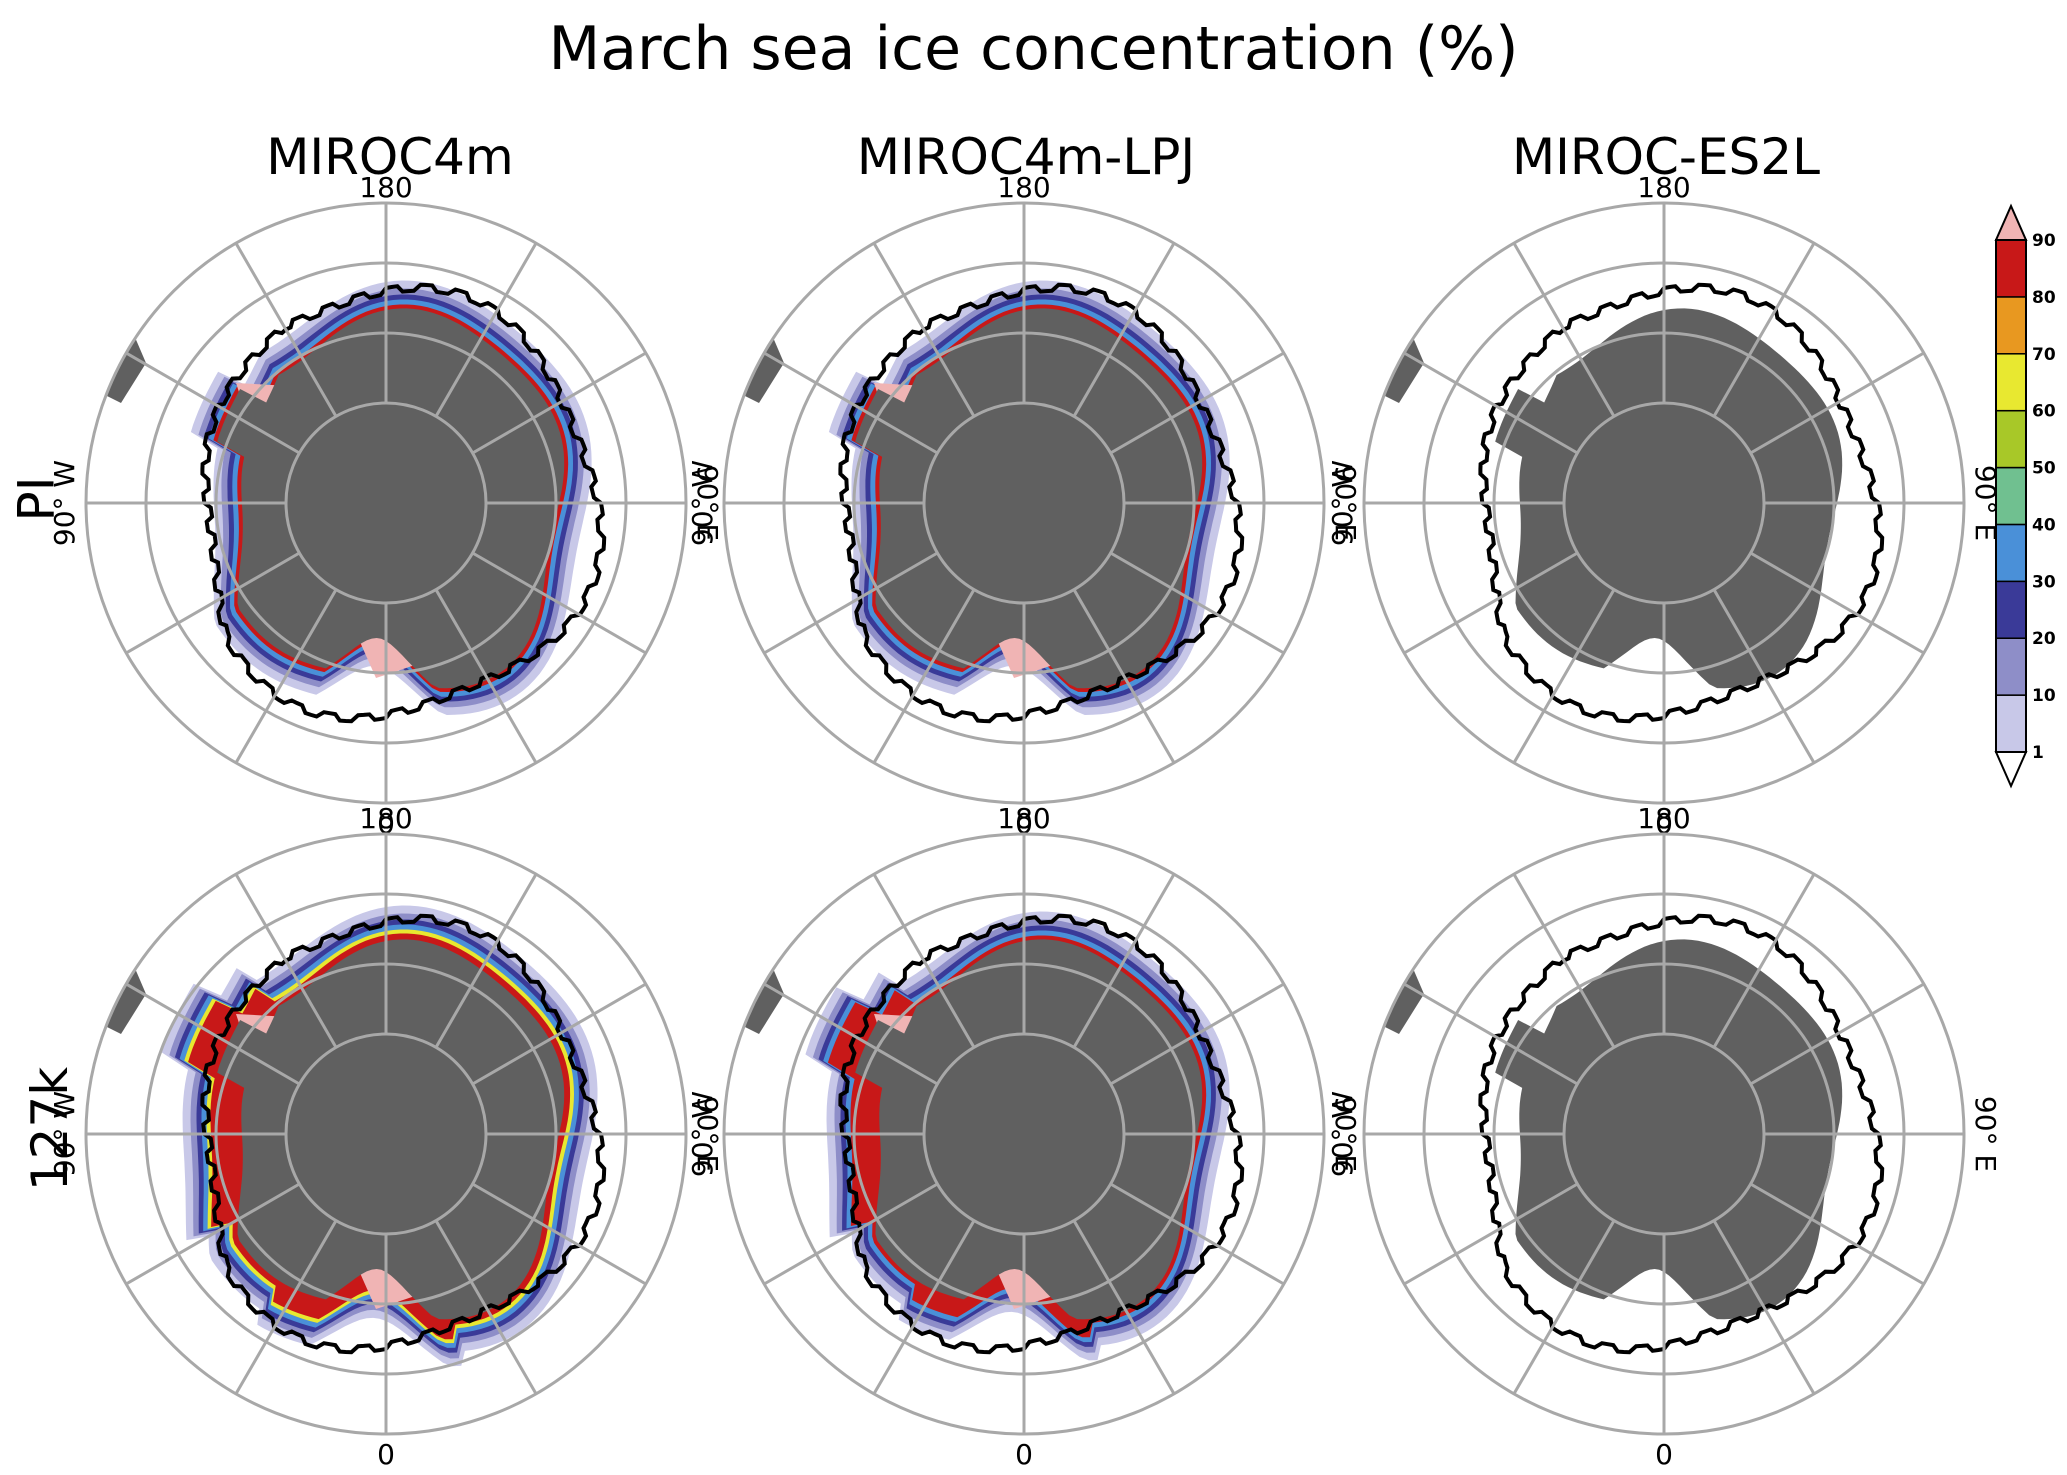  What do you see at coordinates (2044, 696) in the screenshot?
I see `colorbar-tick-label: 10` at bounding box center [2044, 696].